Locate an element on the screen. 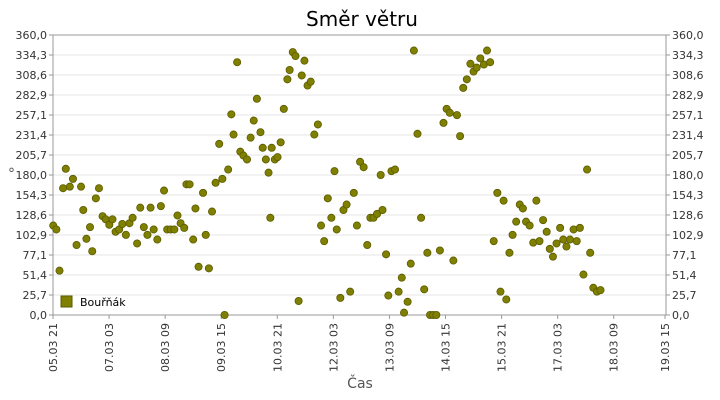  y-tick-label-right: 0,0 is located at coordinates (681, 315).